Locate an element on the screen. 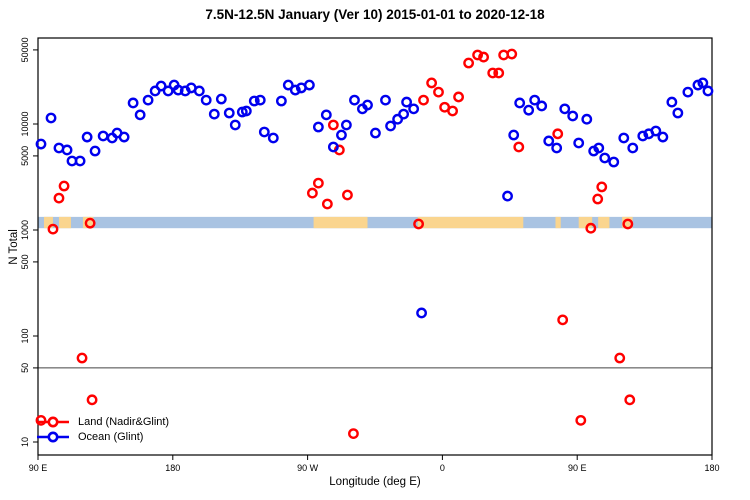  y-tick-label: 100 is located at coordinates (25, 335).